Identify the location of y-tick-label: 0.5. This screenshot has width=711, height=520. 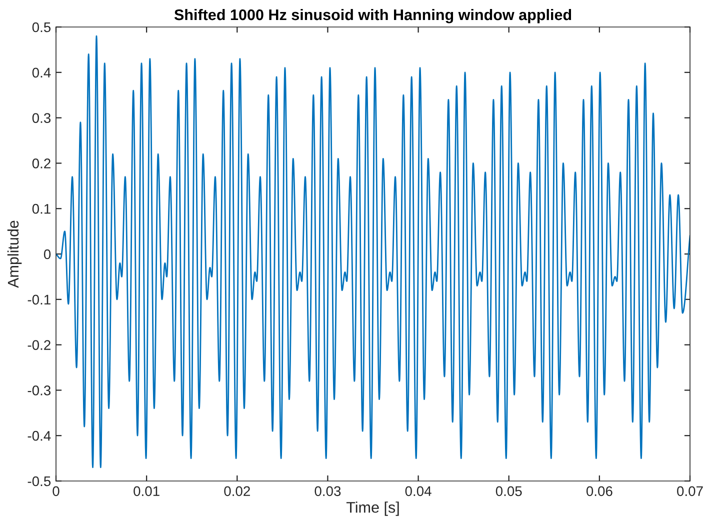
(41, 27).